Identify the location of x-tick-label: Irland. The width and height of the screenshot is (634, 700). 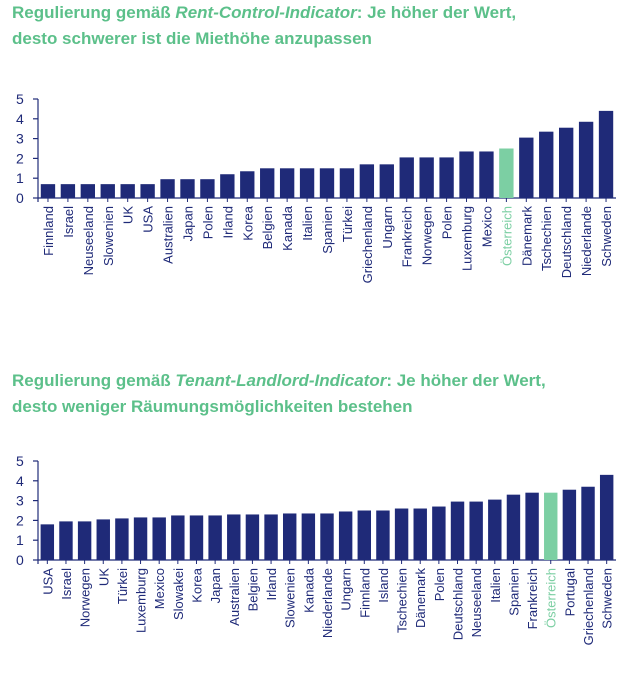
(271, 584).